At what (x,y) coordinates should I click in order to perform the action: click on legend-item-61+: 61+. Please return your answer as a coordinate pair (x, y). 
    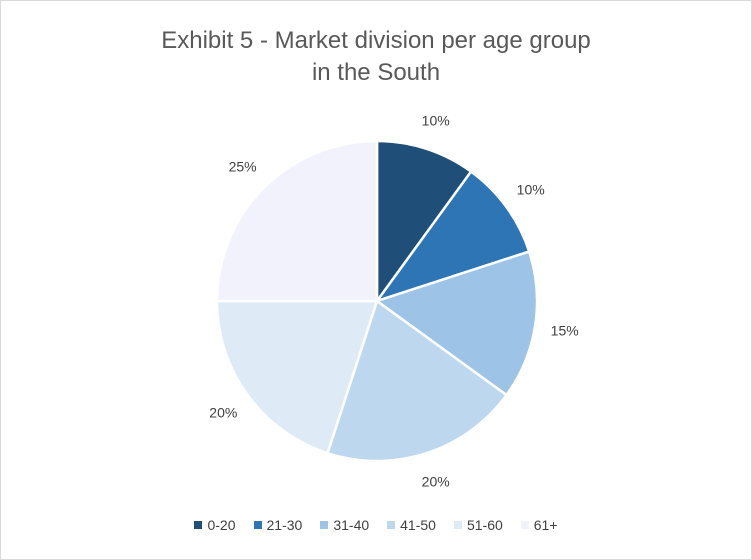
    Looking at the image, I should click on (539, 525).